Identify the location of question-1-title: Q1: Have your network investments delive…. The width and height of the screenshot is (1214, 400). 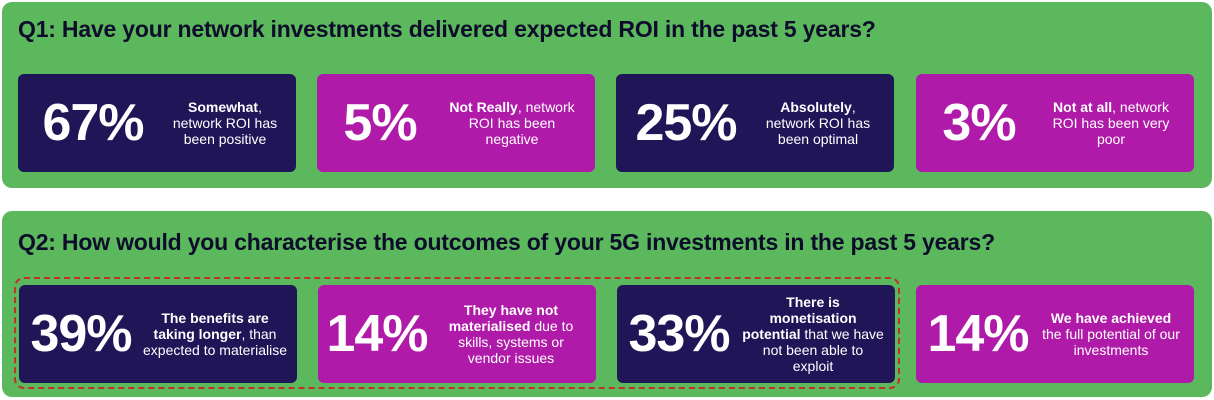
(447, 29).